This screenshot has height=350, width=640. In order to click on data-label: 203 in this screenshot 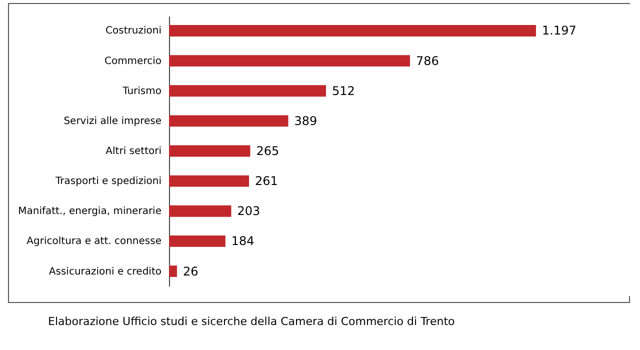, I will do `click(248, 211)`.